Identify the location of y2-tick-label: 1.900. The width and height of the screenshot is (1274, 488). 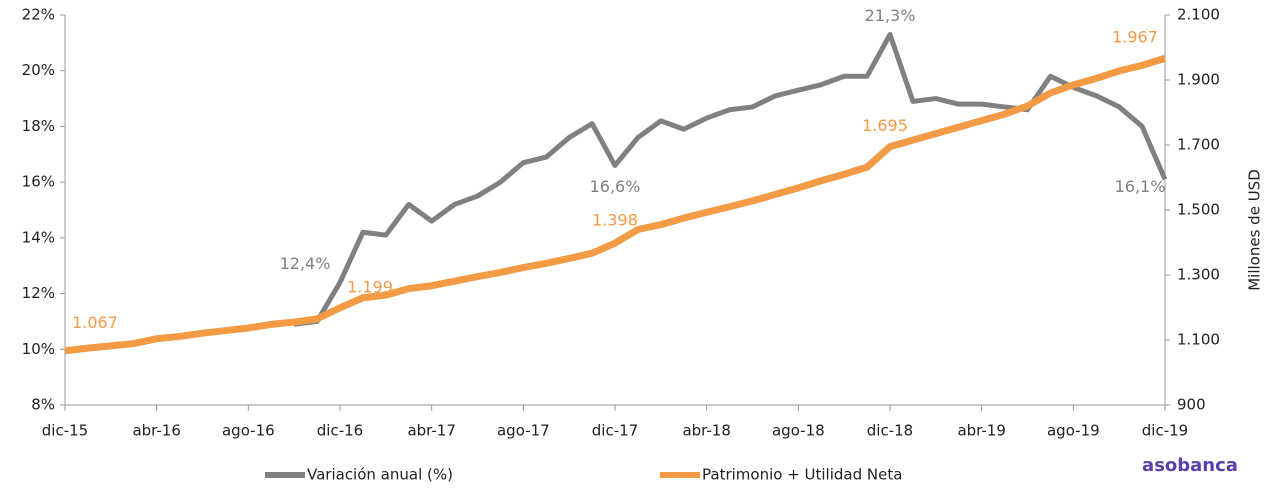
(1198, 80).